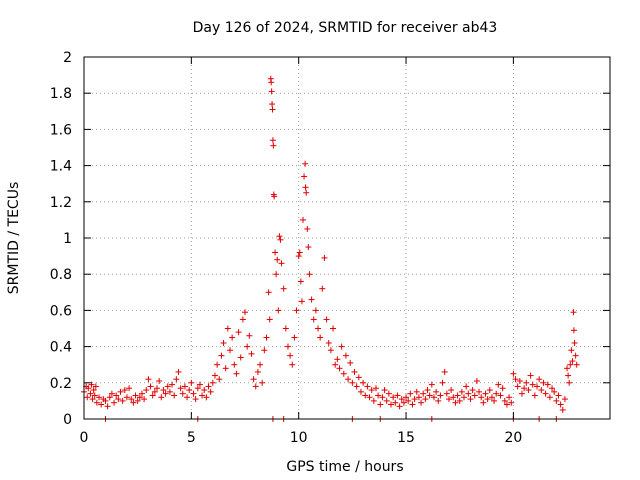  What do you see at coordinates (61, 384) in the screenshot?
I see `y-tick-label: 0.2` at bounding box center [61, 384].